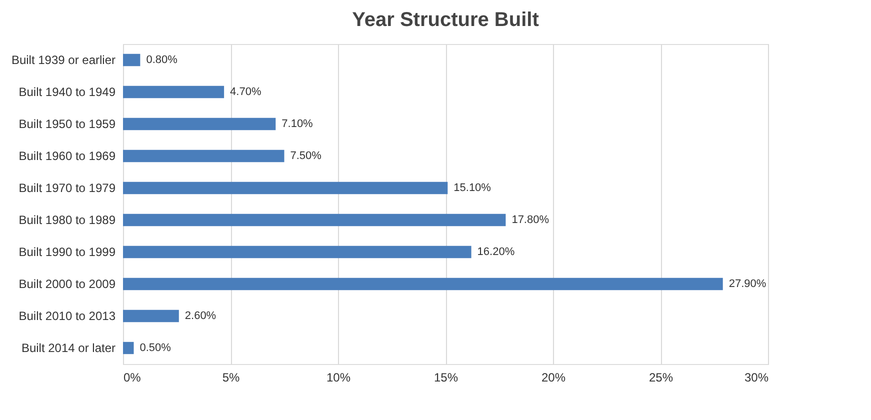 This screenshot has width=871, height=420. What do you see at coordinates (67, 220) in the screenshot?
I see `y-tick-label: Built 1980 to 1989` at bounding box center [67, 220].